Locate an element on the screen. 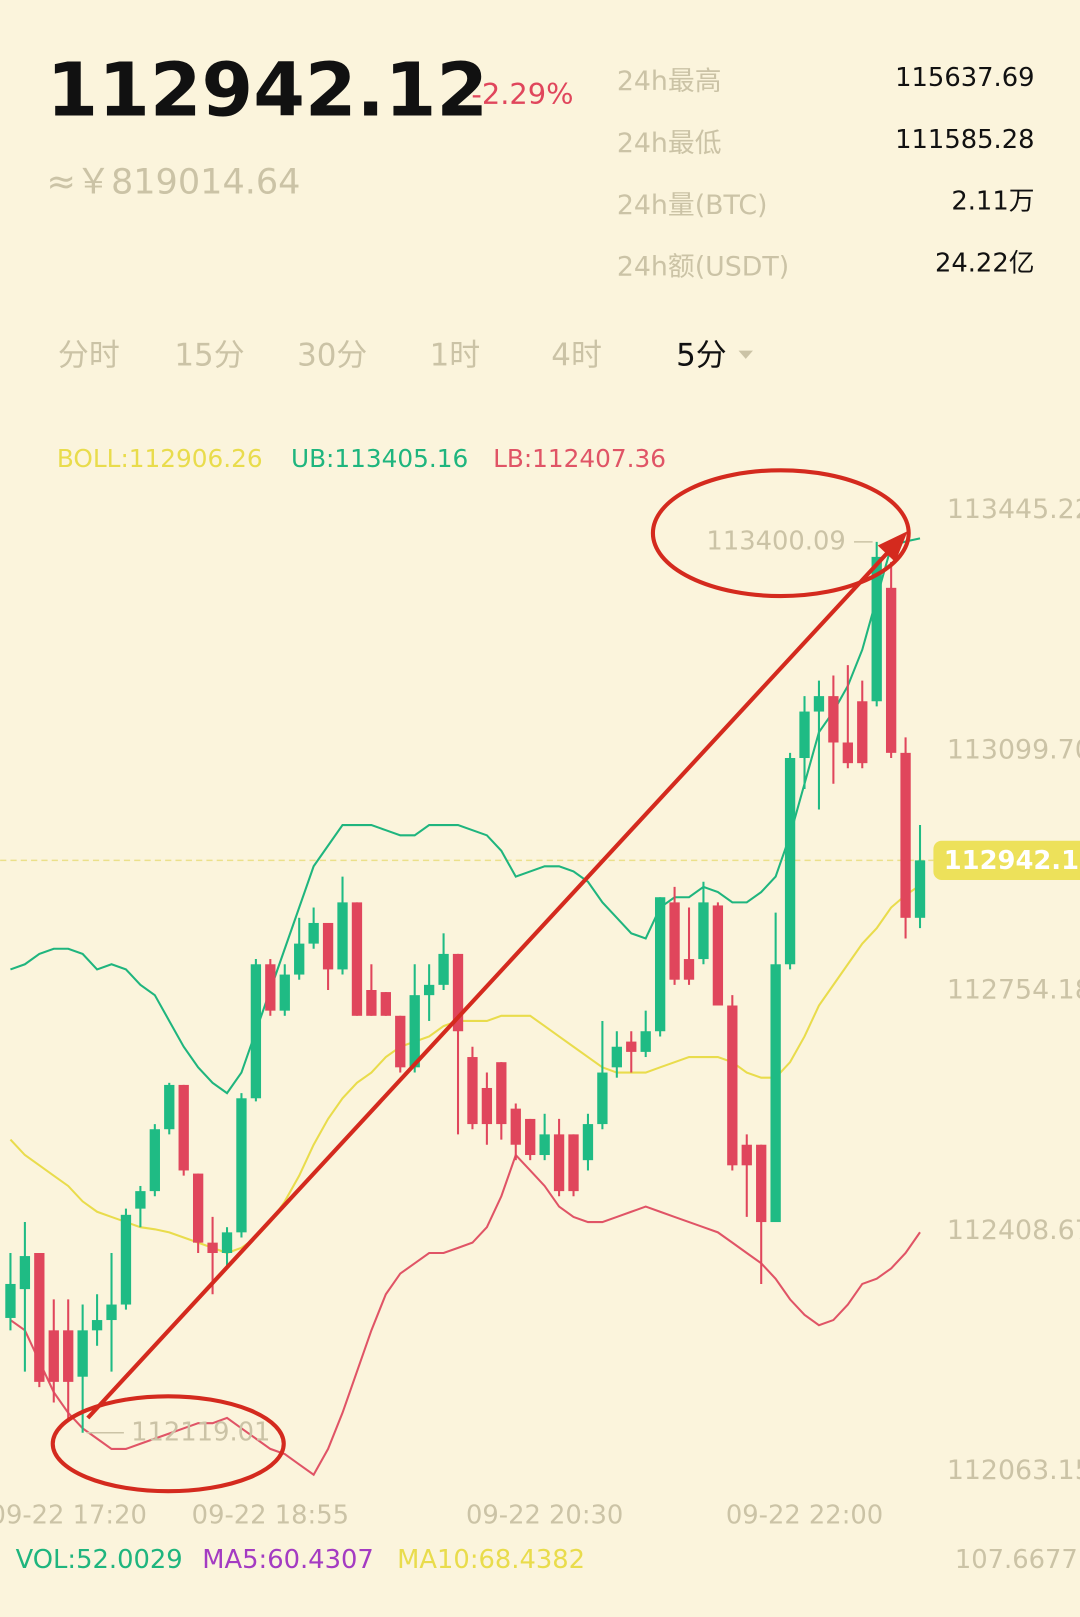 The image size is (1080, 1617). y-tick-label: 113099.70 is located at coordinates (1013, 749).